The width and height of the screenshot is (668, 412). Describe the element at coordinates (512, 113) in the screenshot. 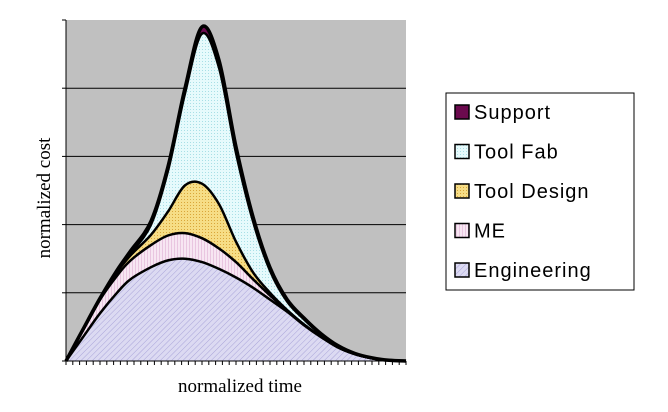

I see `legend-label-support: Support` at that location.